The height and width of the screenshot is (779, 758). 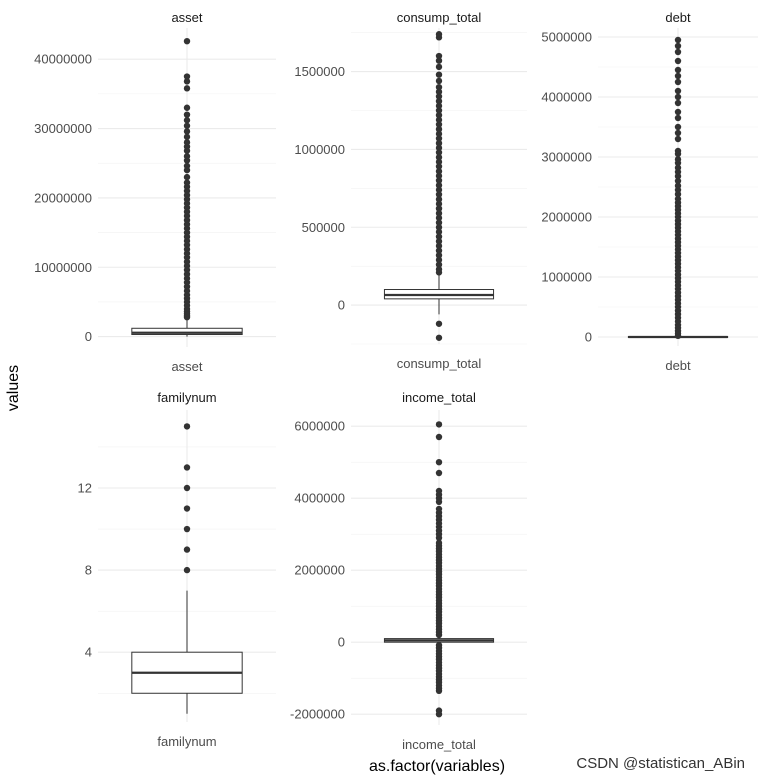 What do you see at coordinates (566, 217) in the screenshot?
I see `y-tick-label: 2000000` at bounding box center [566, 217].